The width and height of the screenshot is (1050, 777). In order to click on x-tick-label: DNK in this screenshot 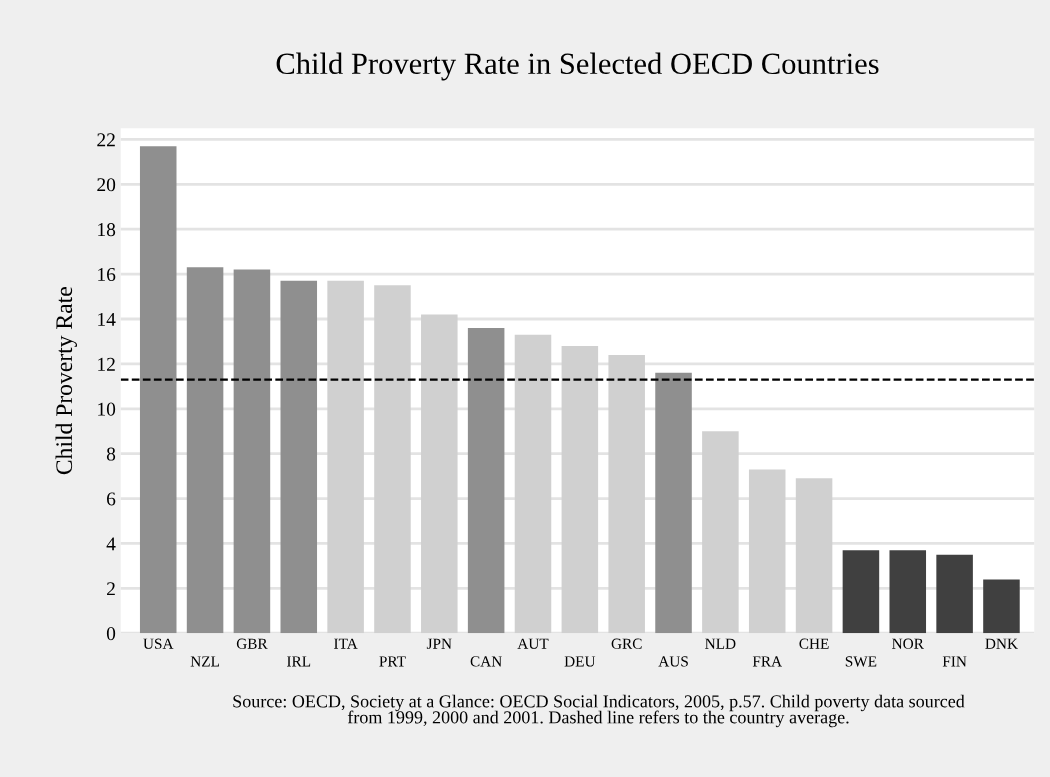, I will do `click(1001, 643)`.